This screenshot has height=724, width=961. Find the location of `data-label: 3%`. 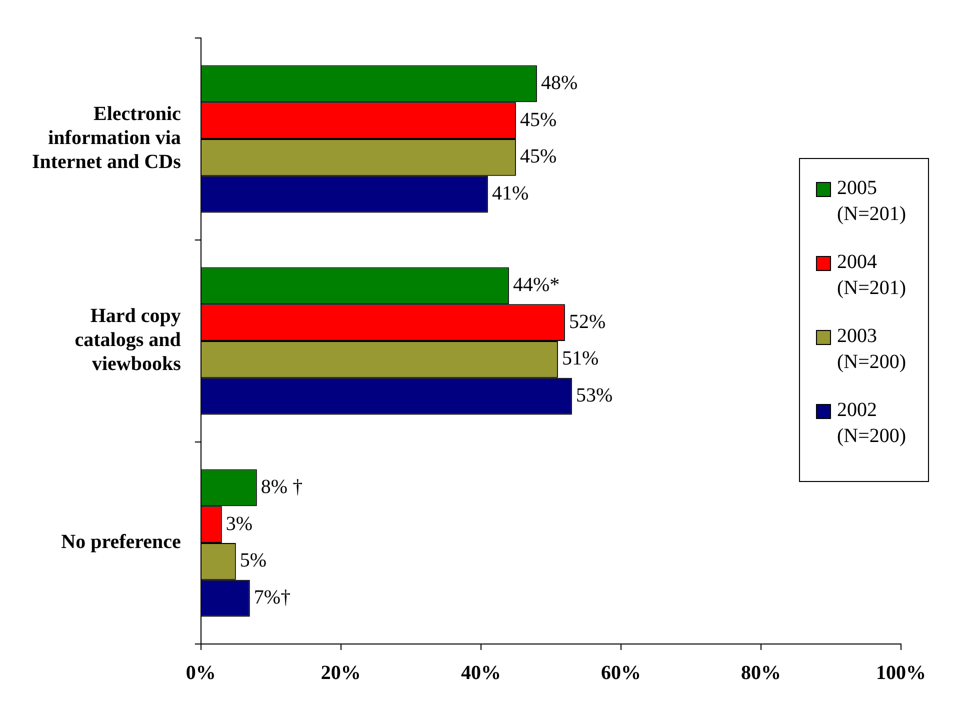

data-label: 3% is located at coordinates (239, 523).